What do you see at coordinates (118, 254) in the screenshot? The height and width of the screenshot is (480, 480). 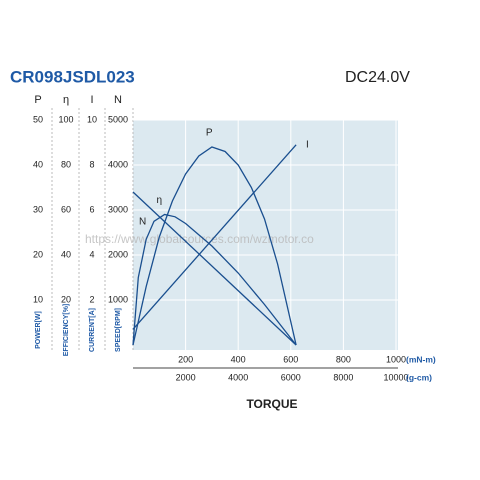 I see `y-tick-label: 2000` at bounding box center [118, 254].